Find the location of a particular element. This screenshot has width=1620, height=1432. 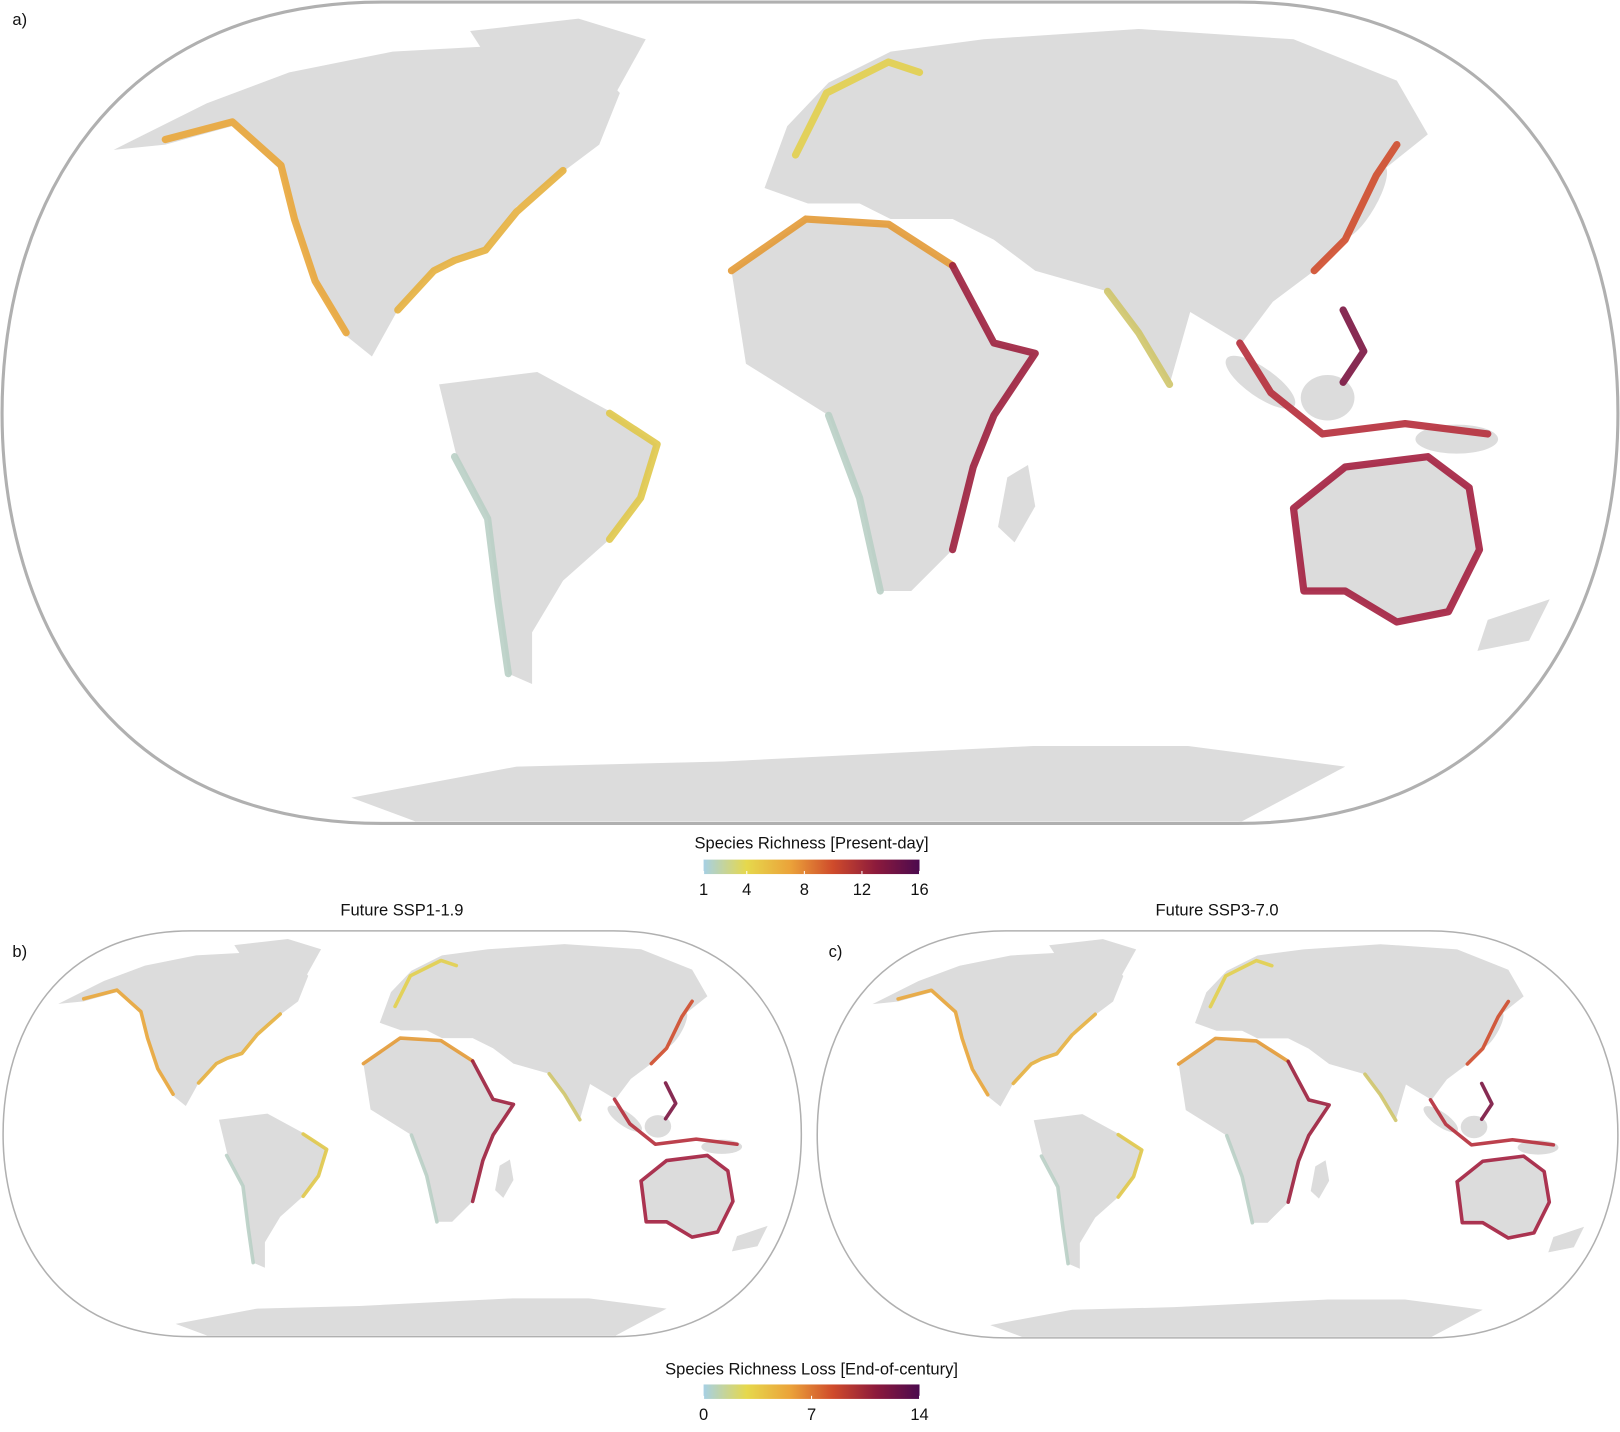

panel-title: Future SSP1-1.9 is located at coordinates (401, 910).